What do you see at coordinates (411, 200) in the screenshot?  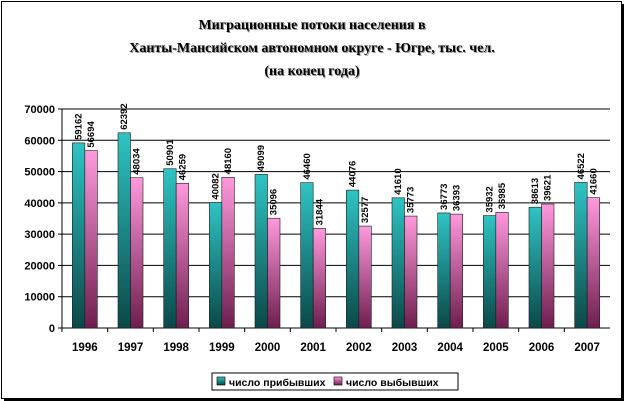 I see `data-label: 35773` at bounding box center [411, 200].